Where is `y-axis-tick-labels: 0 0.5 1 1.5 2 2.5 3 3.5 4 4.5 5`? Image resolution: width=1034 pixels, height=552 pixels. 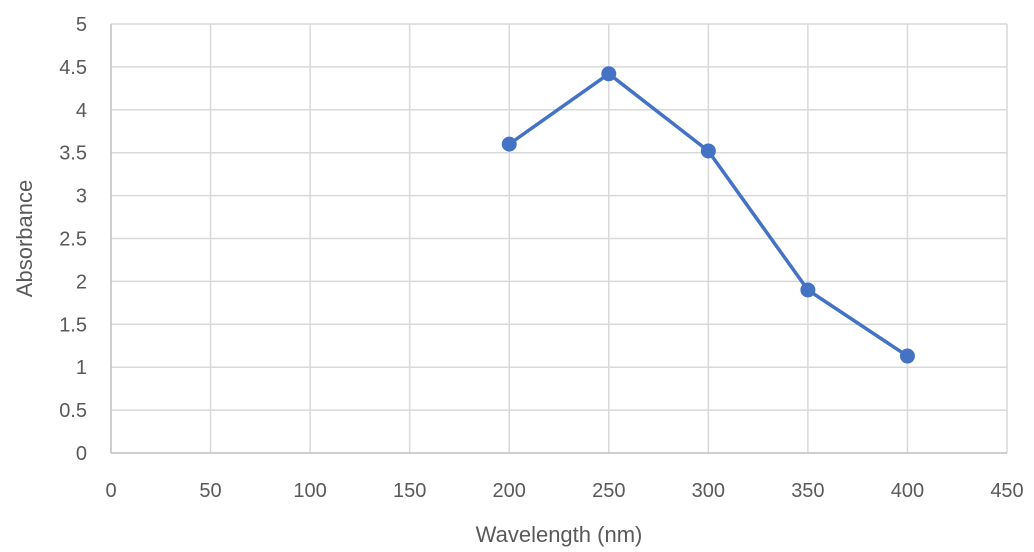 y-axis-tick-labels: 0 0.5 1 1.5 2 2.5 3 3.5 4 4.5 5 is located at coordinates (73, 239).